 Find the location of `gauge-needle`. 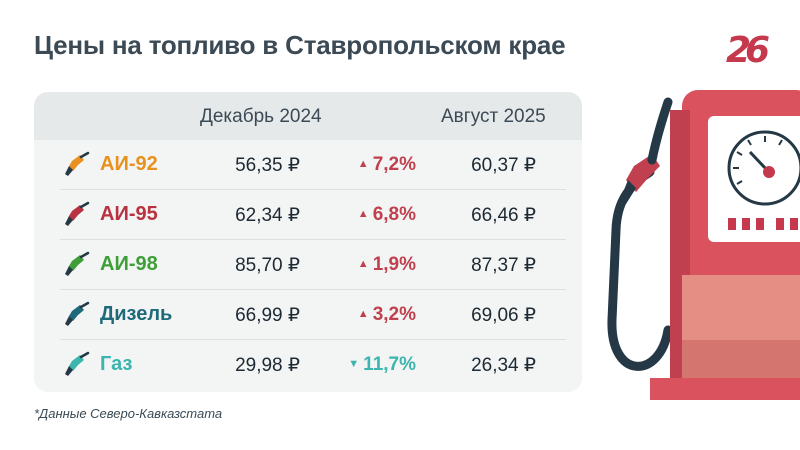

gauge-needle is located at coordinates (758, 161).